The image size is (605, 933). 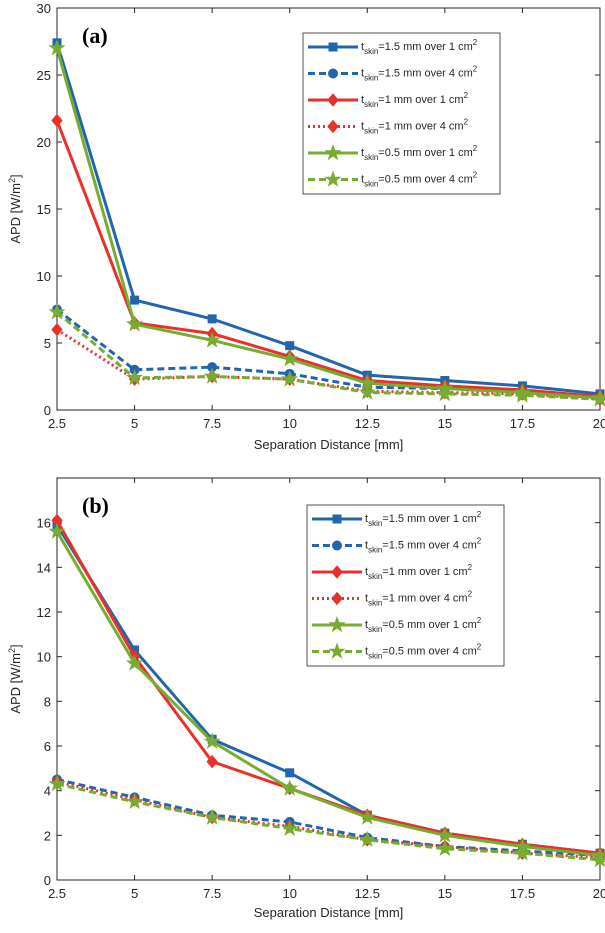 I want to click on y-tick-label: 30, so click(x=44, y=8).